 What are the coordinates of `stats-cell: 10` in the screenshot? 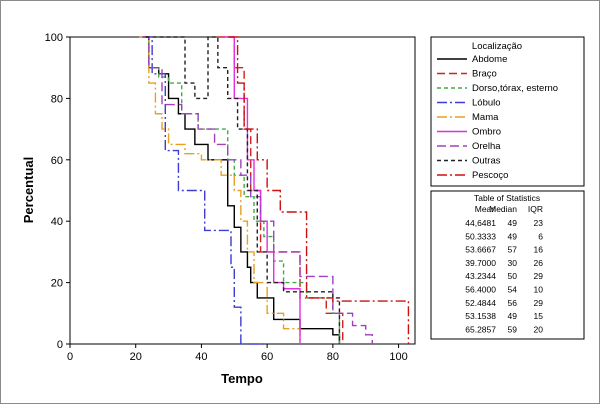 It's located at (539, 290).